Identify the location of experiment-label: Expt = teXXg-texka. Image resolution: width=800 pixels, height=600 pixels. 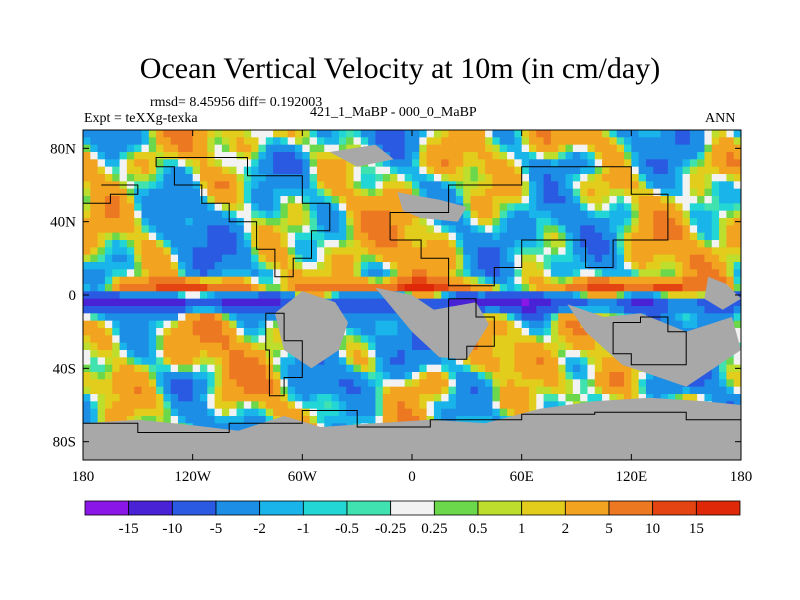
(141, 118).